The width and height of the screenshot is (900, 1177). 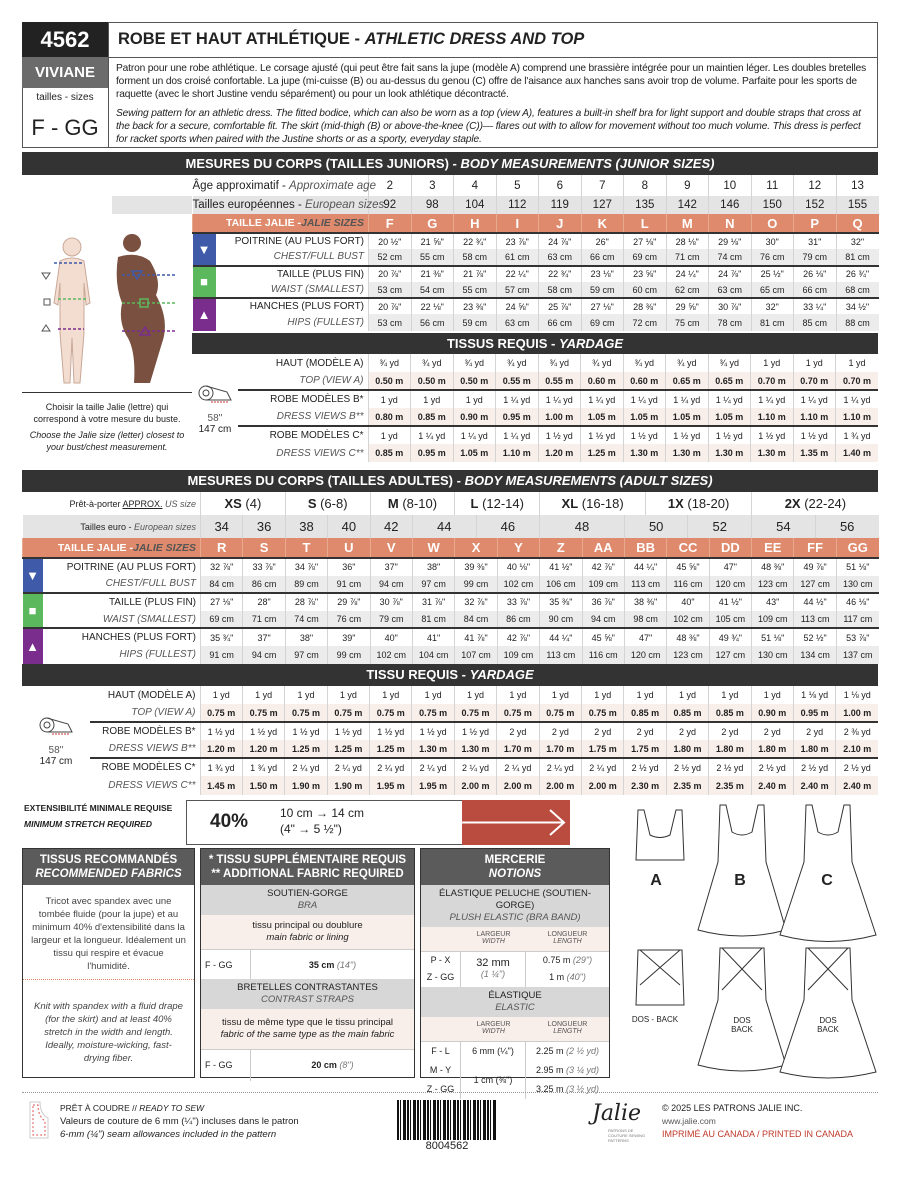 I want to click on website-link: www.jalie.com, so click(x=689, y=1121).